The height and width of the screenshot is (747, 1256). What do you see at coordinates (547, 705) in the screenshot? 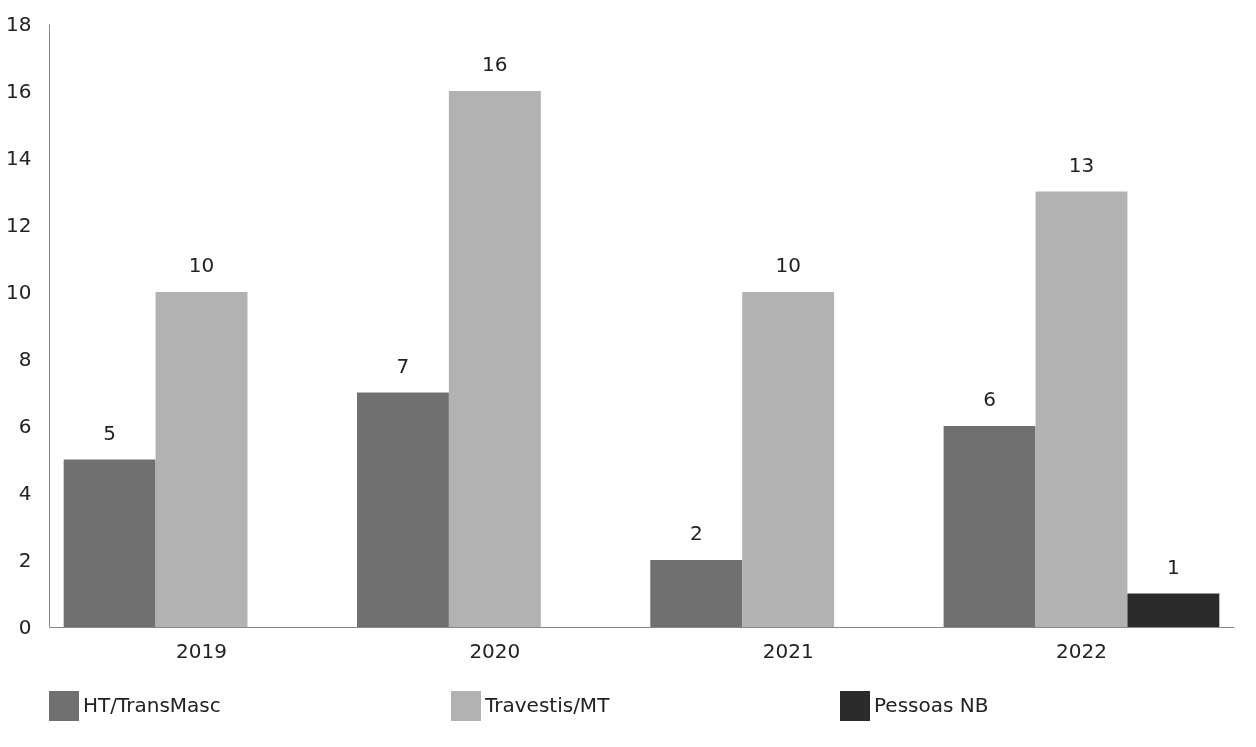
I see `legend-label: Travestis/MT` at bounding box center [547, 705].